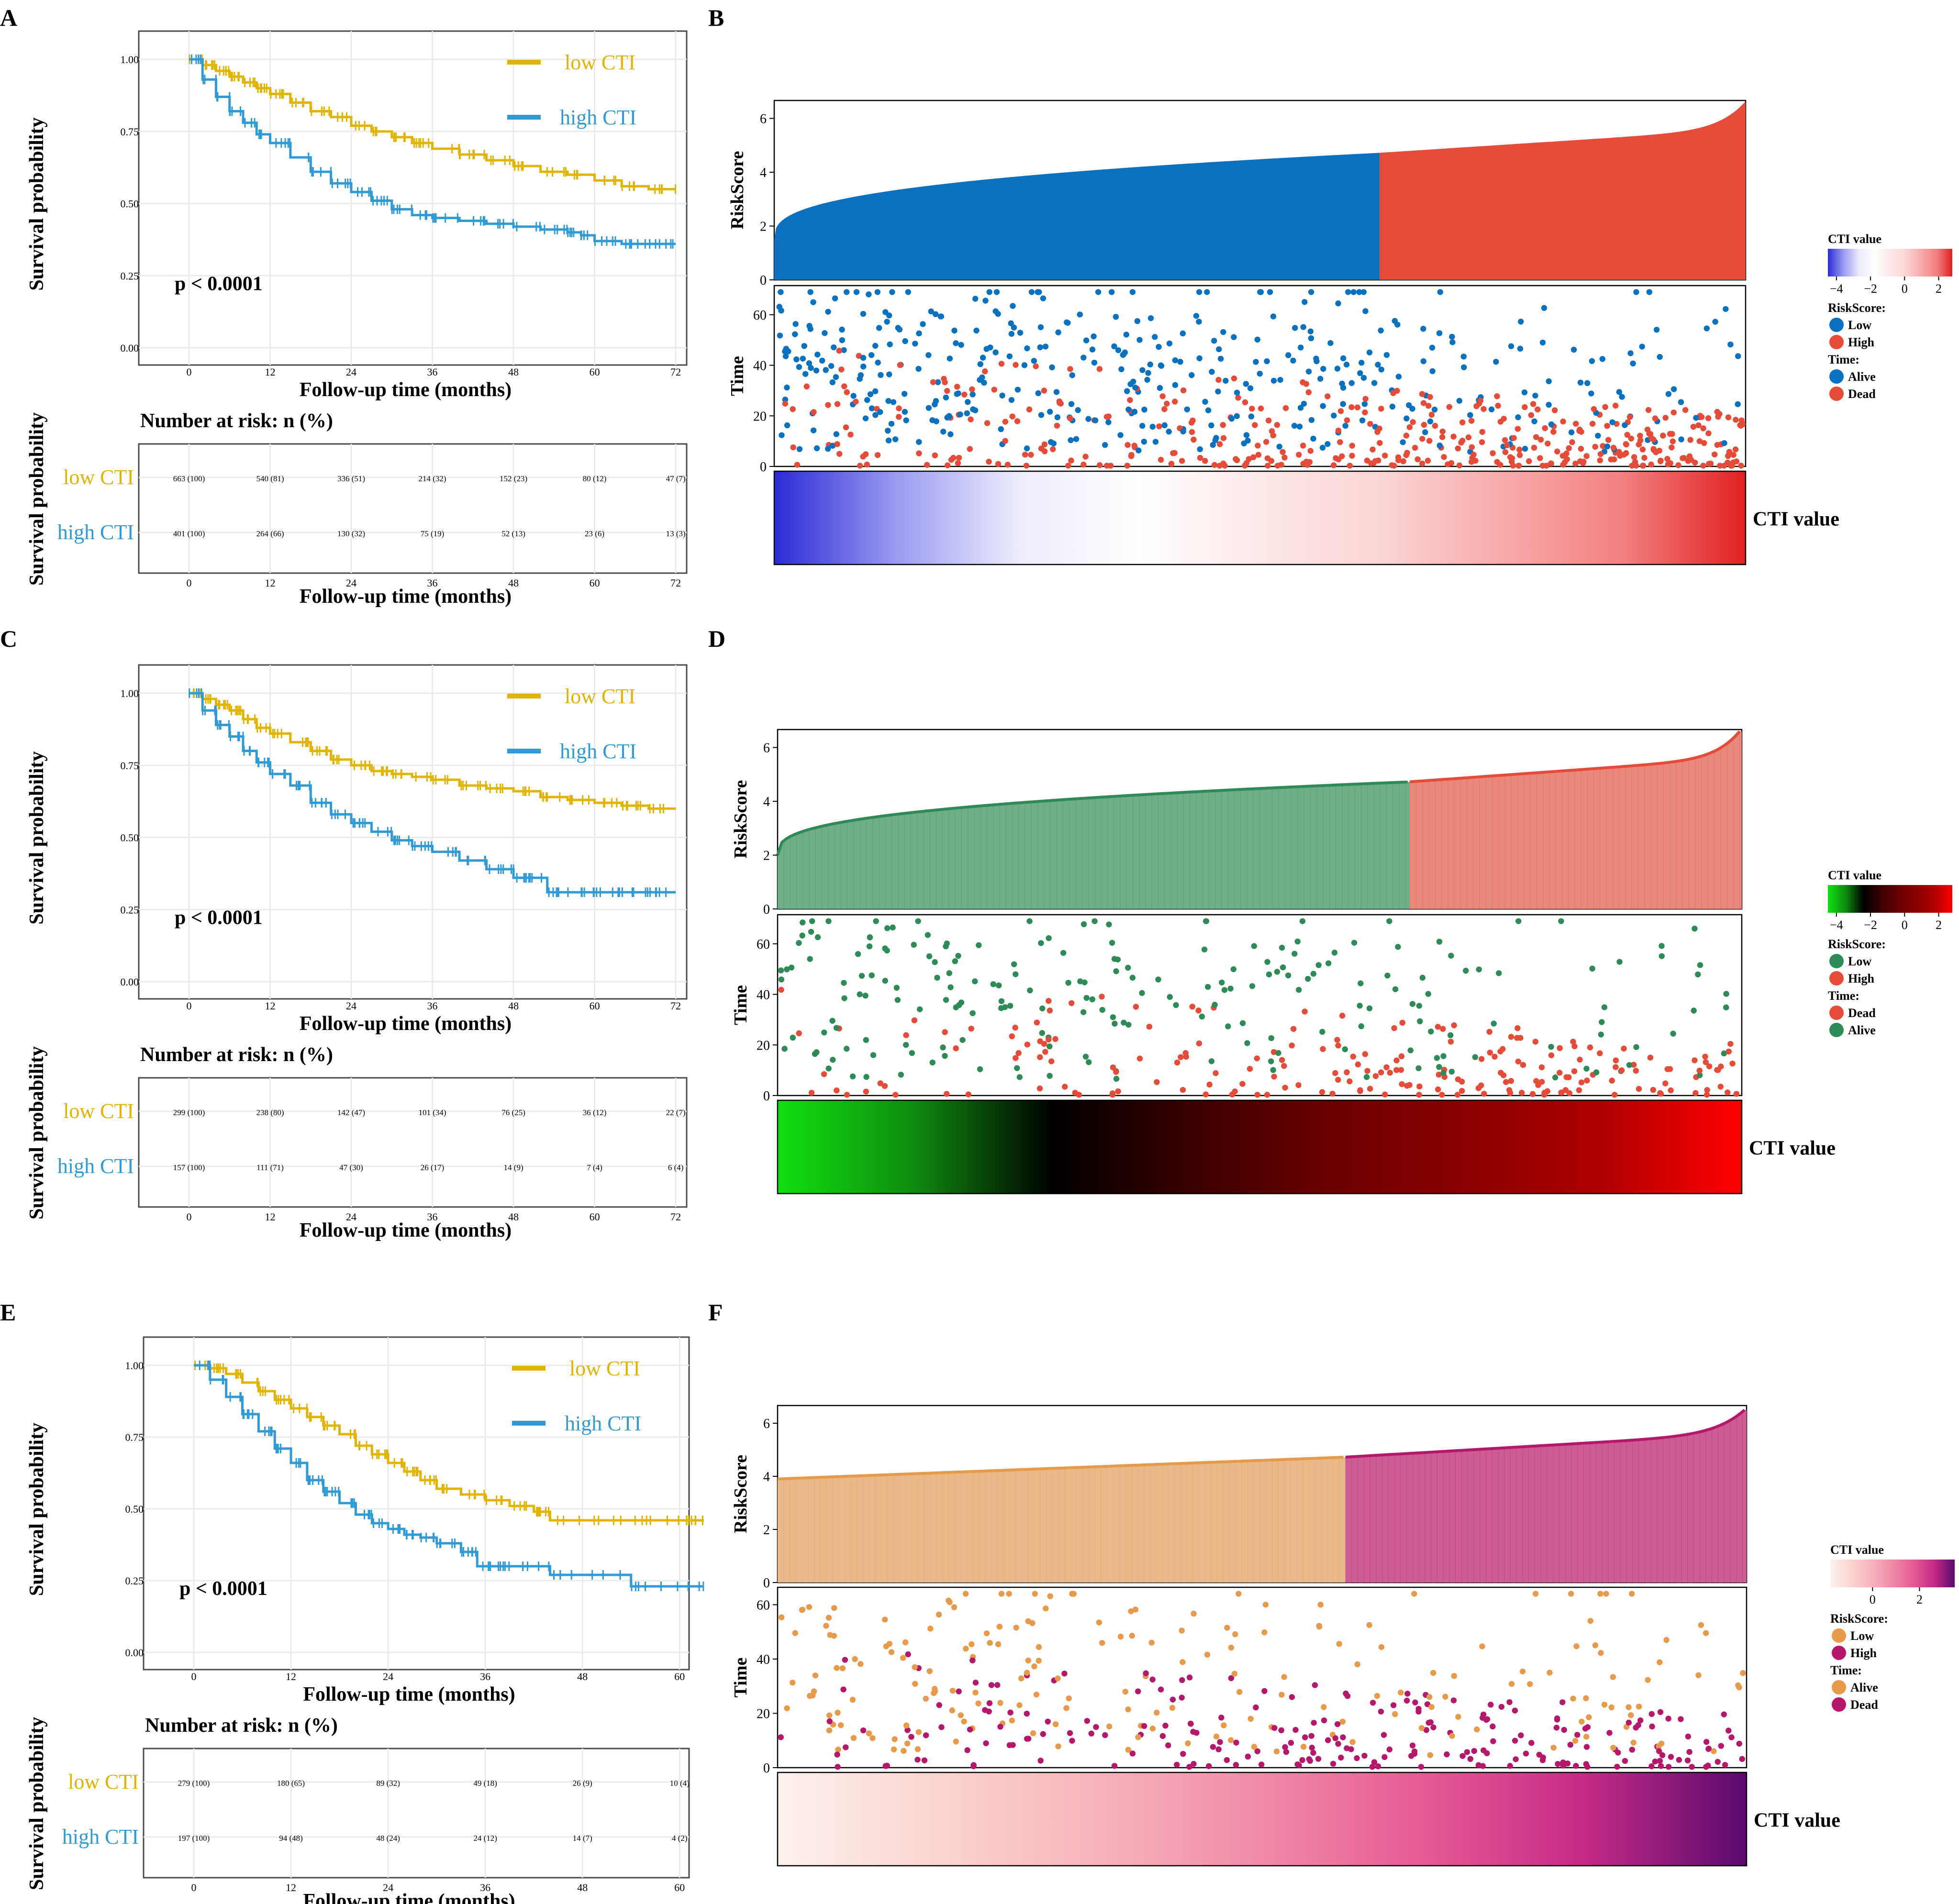 The height and width of the screenshot is (1904, 1959). What do you see at coordinates (767, 1769) in the screenshot?
I see `y-tick-label: 0` at bounding box center [767, 1769].